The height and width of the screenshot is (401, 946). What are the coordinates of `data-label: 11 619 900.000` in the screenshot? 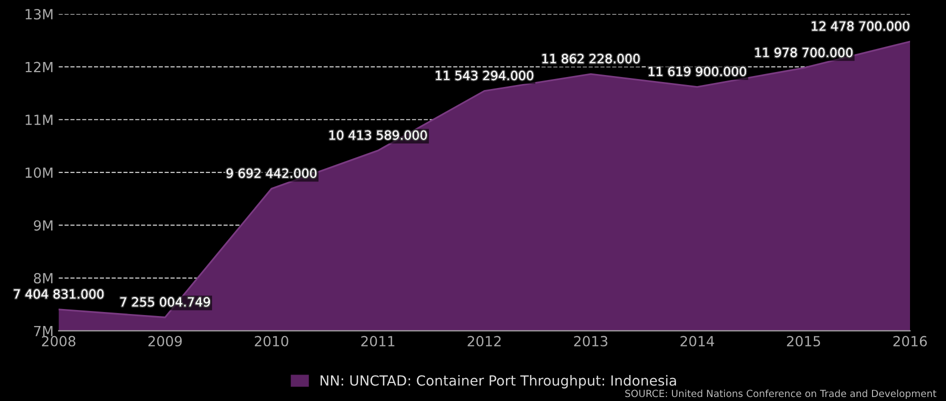 It's located at (697, 71).